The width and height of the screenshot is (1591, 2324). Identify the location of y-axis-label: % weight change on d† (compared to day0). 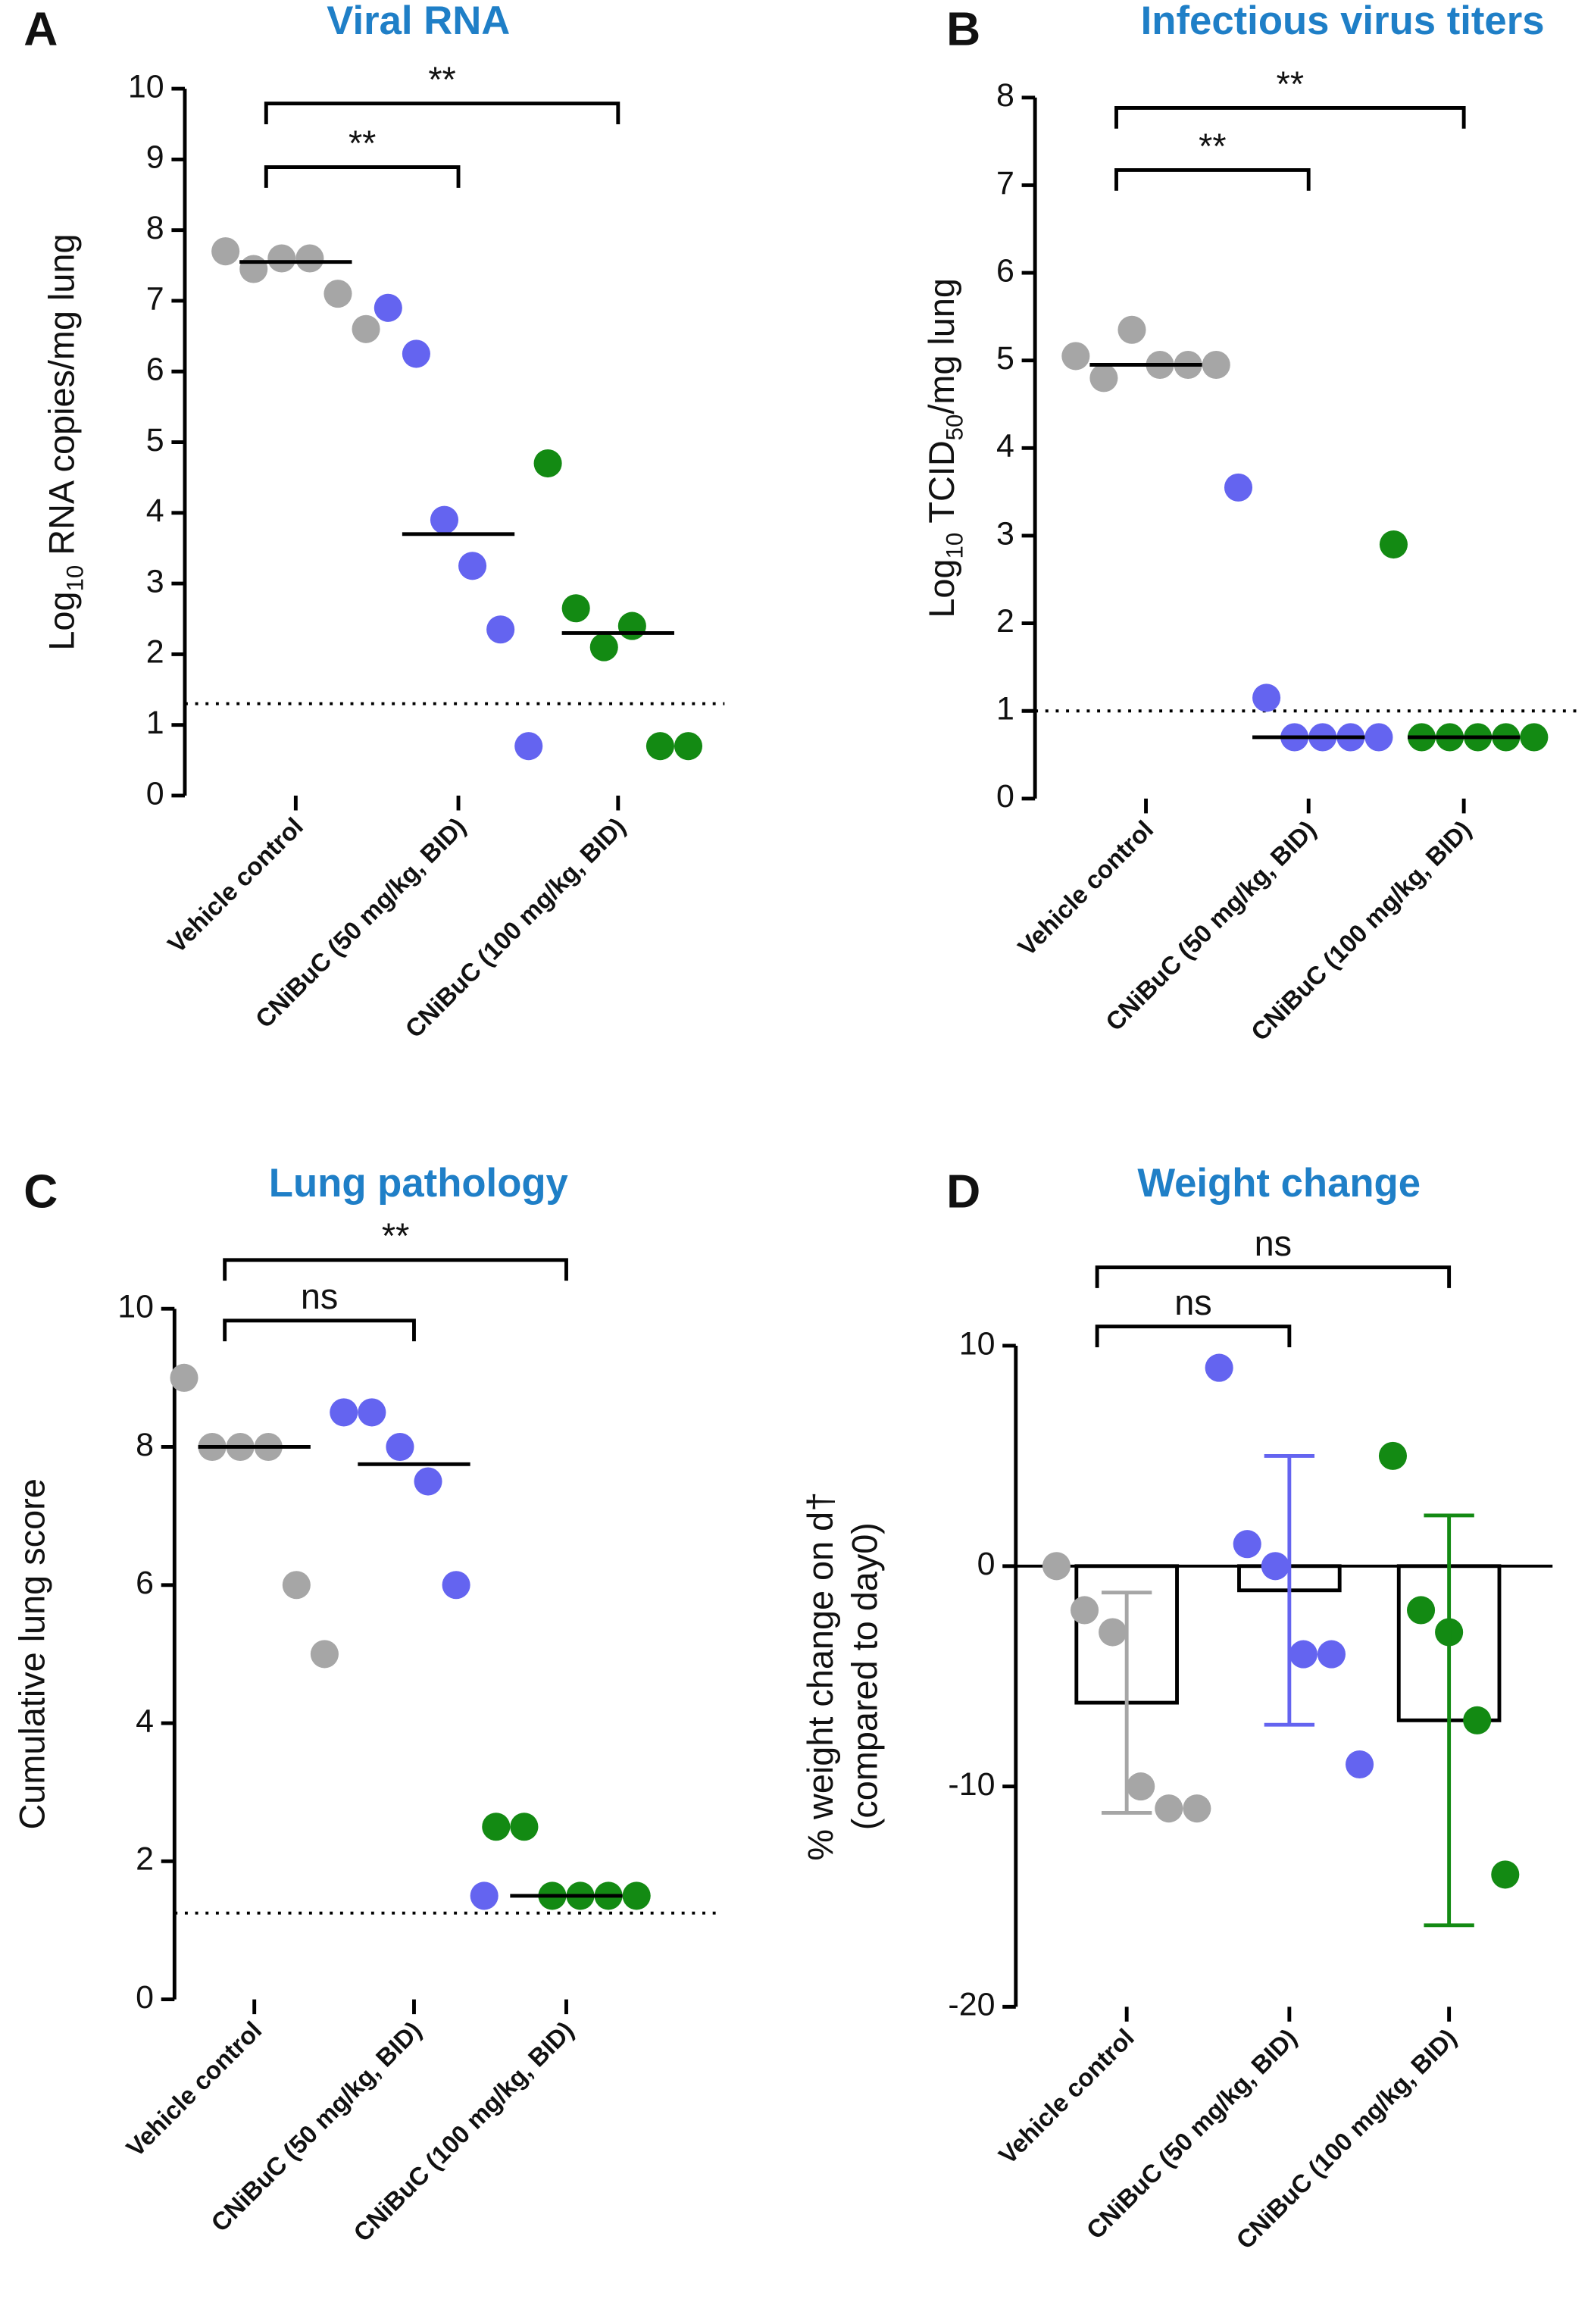
(843, 1677).